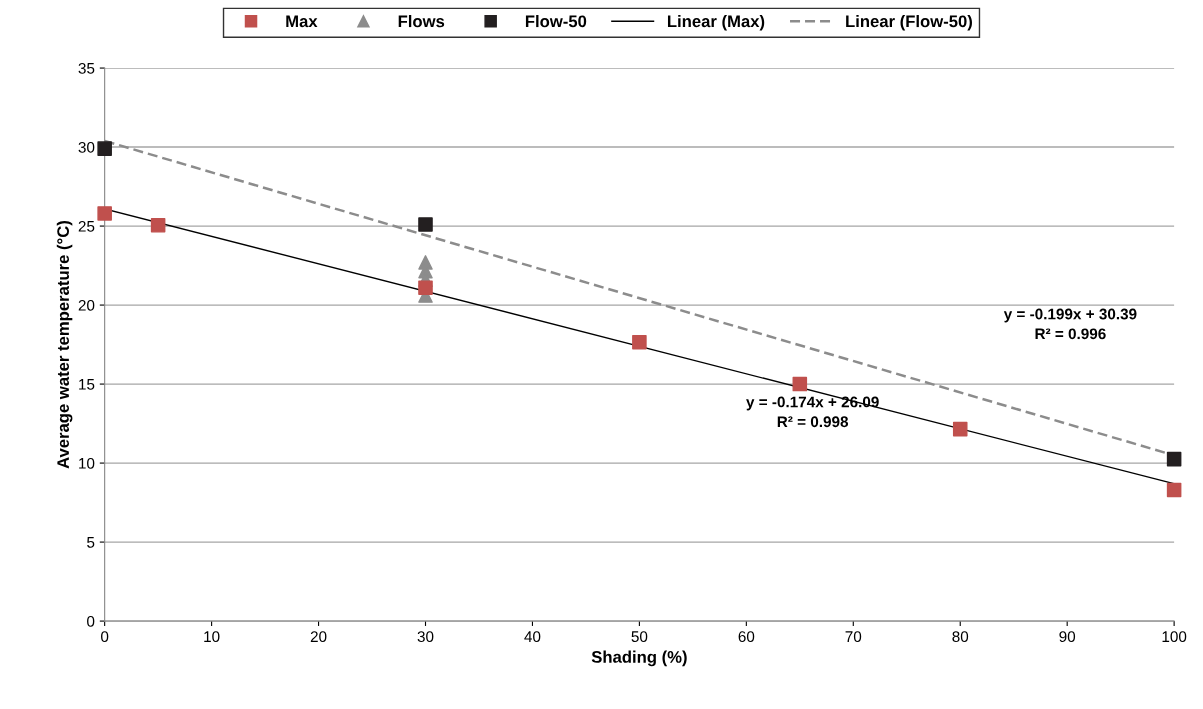  Describe the element at coordinates (960, 637) in the screenshot. I see `x-tick-label: 80` at that location.